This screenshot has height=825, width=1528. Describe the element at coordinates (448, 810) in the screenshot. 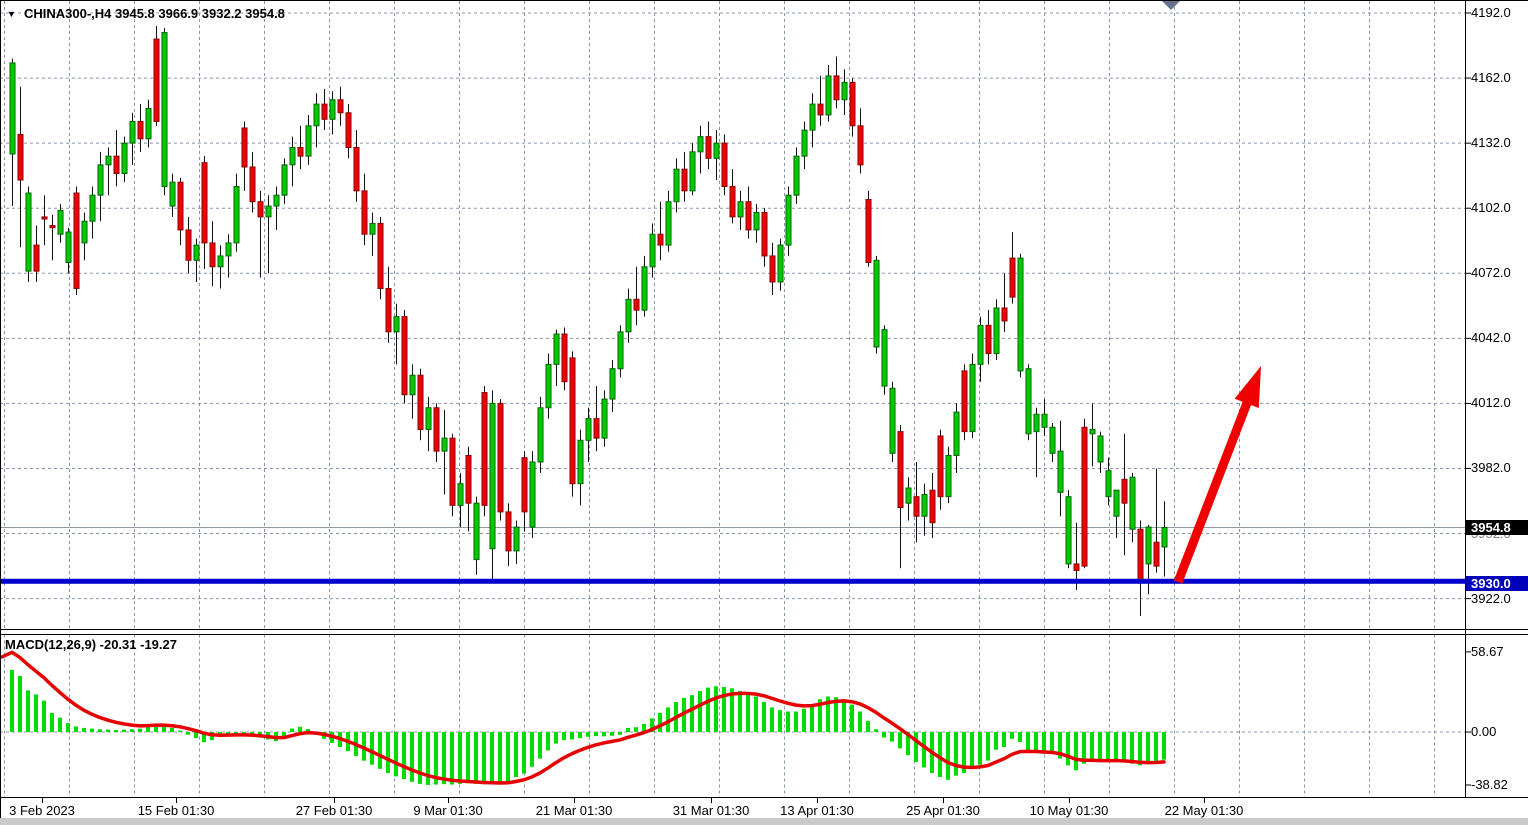

I see `time-scale-label: 9 Mar 01:30` at that location.